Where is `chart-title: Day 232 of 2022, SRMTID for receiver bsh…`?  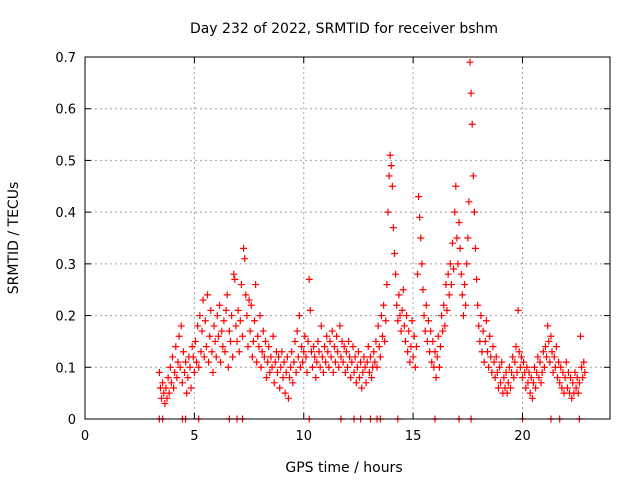 chart-title: Day 232 of 2022, SRMTID for receiver bsh… is located at coordinates (344, 29).